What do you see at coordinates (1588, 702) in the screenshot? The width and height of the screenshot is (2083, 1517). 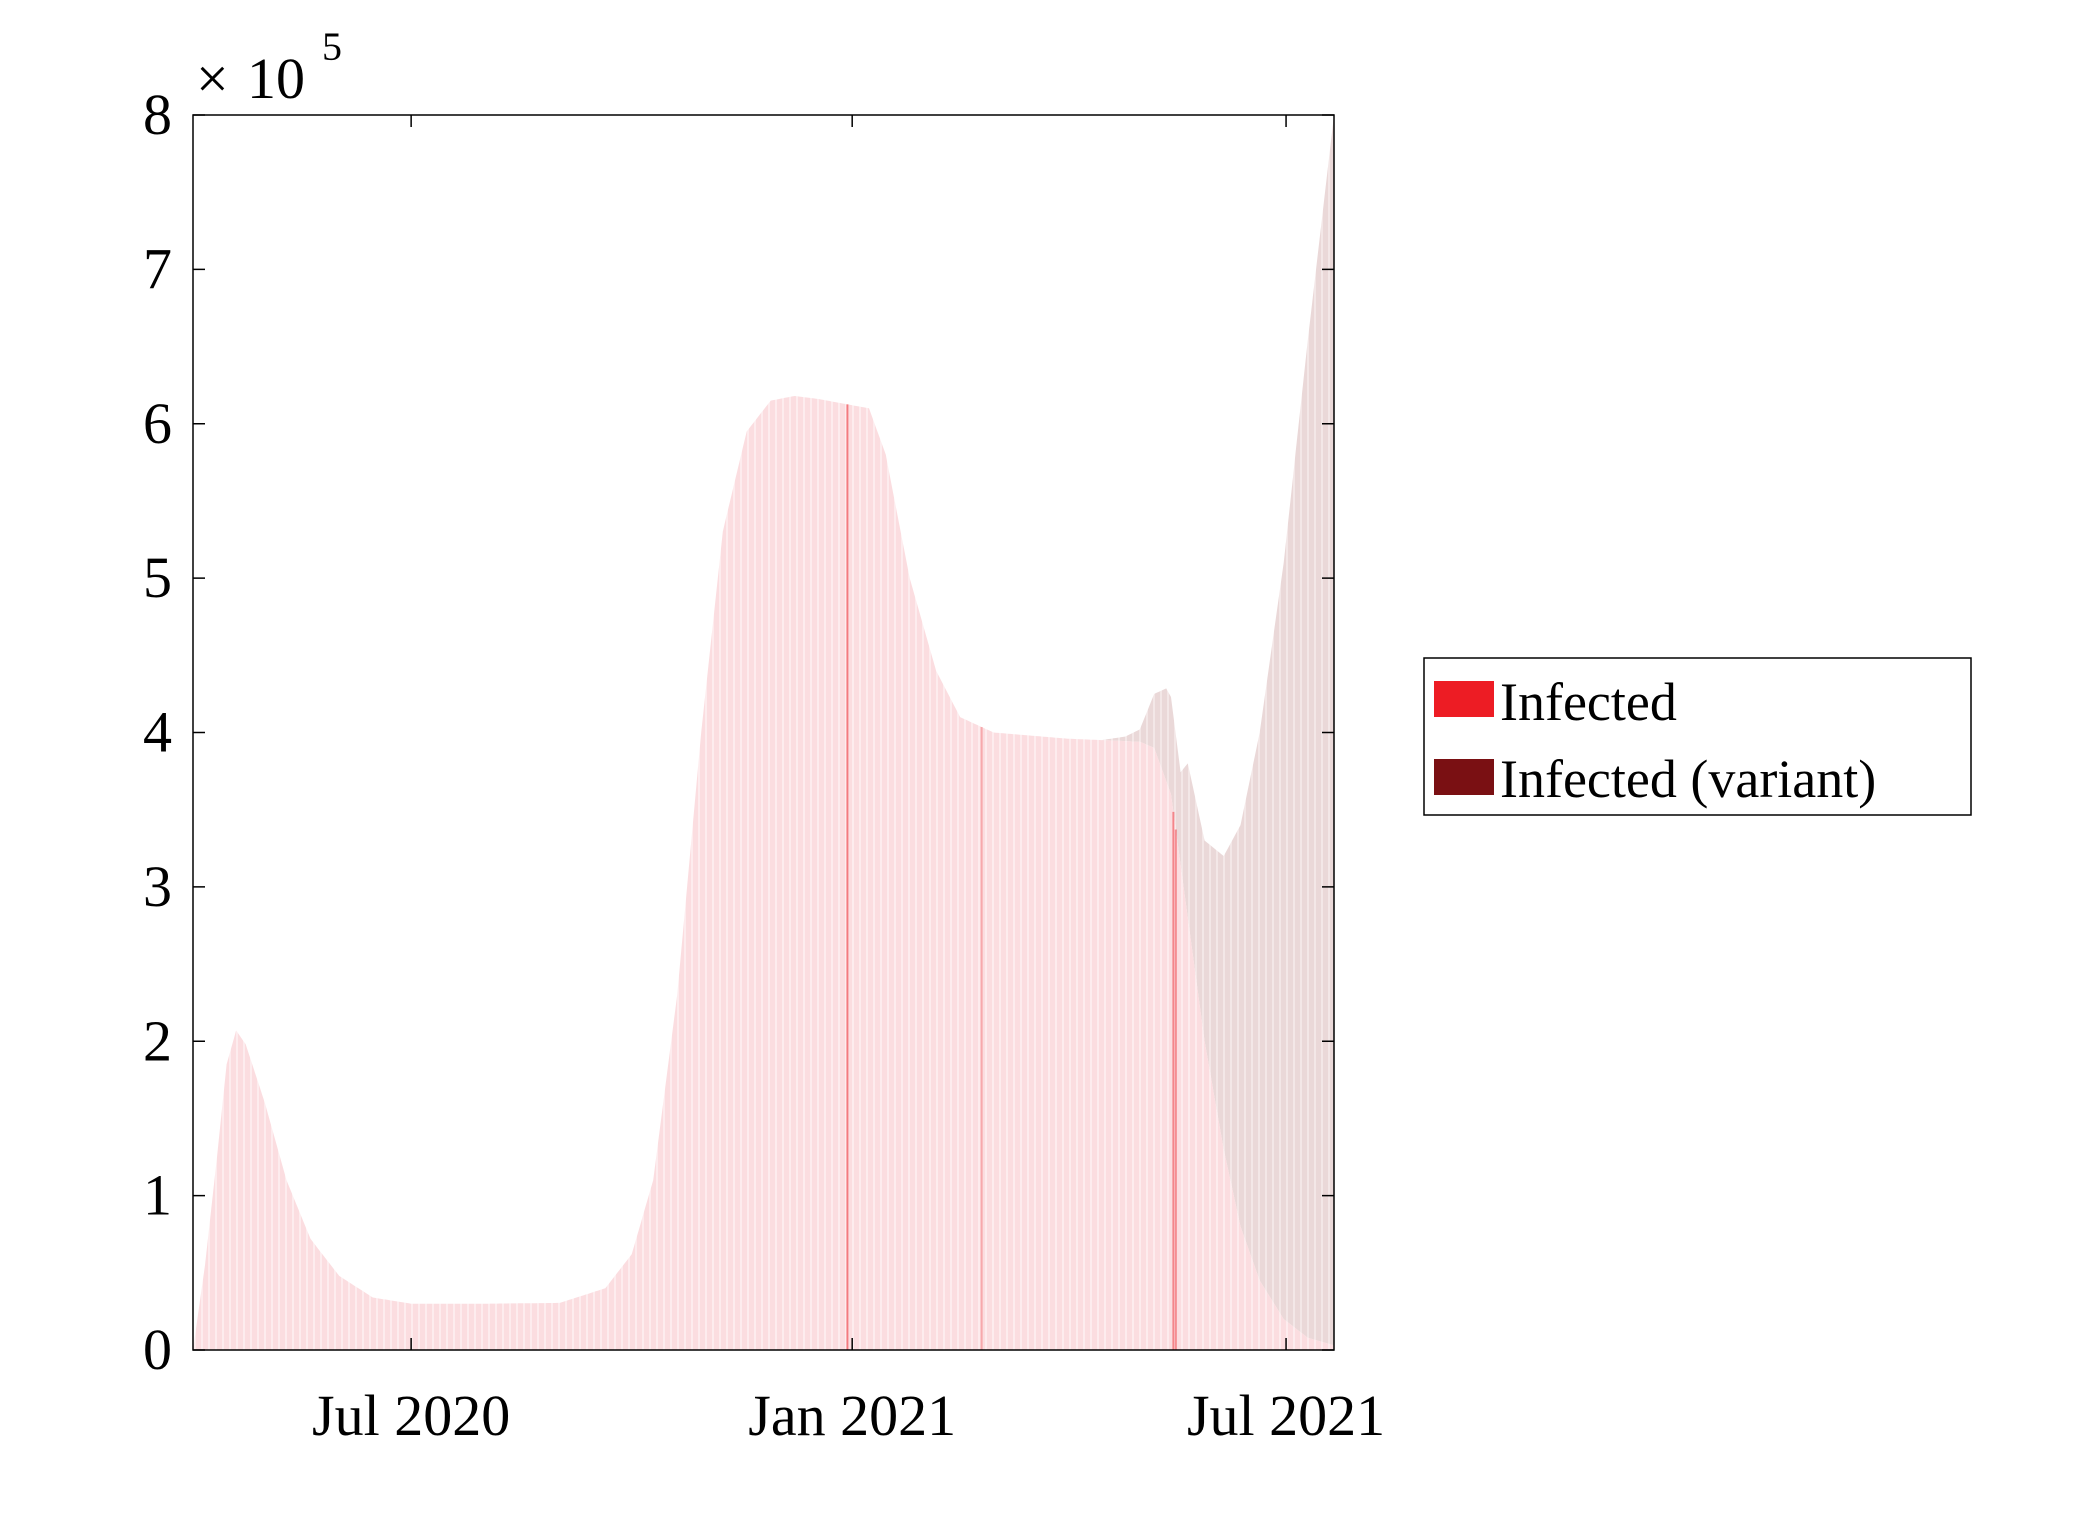 I see `legend-label-infected: Infected` at bounding box center [1588, 702].